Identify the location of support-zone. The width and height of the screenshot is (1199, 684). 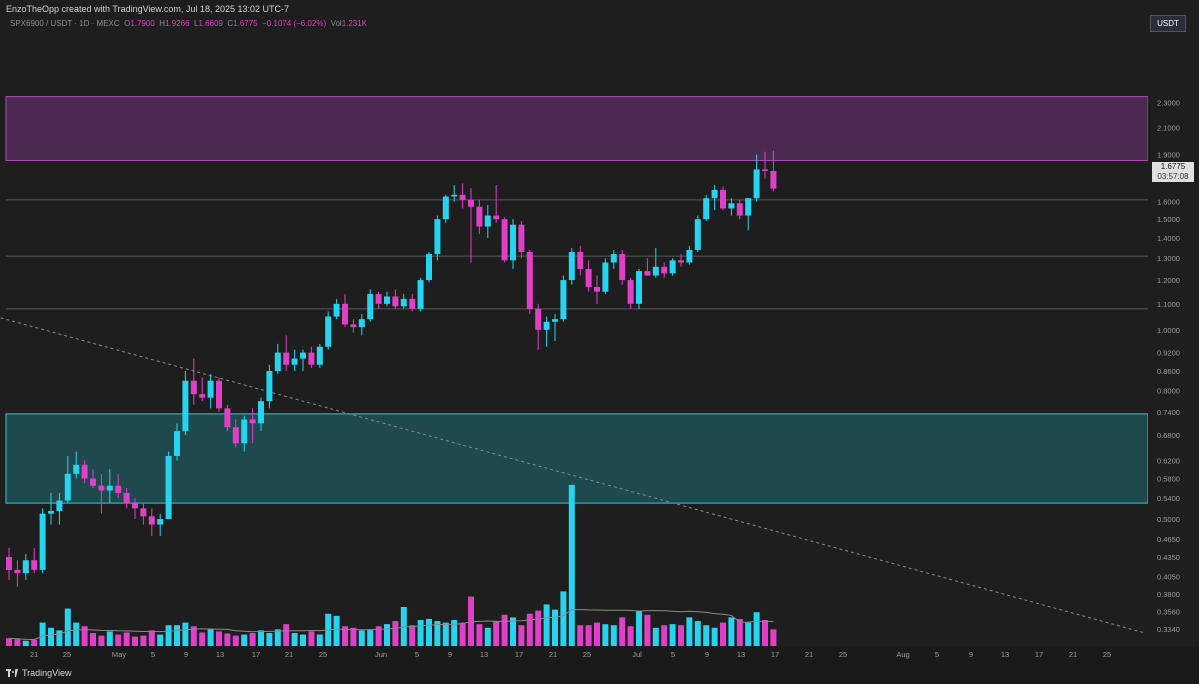
(577, 458).